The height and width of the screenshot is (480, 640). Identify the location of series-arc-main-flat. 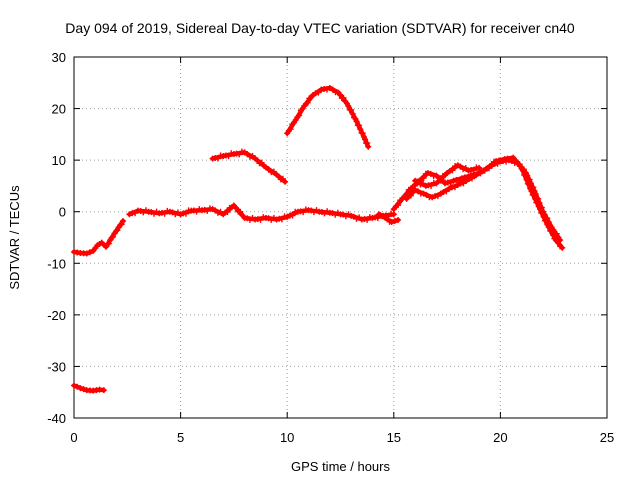
(261, 212).